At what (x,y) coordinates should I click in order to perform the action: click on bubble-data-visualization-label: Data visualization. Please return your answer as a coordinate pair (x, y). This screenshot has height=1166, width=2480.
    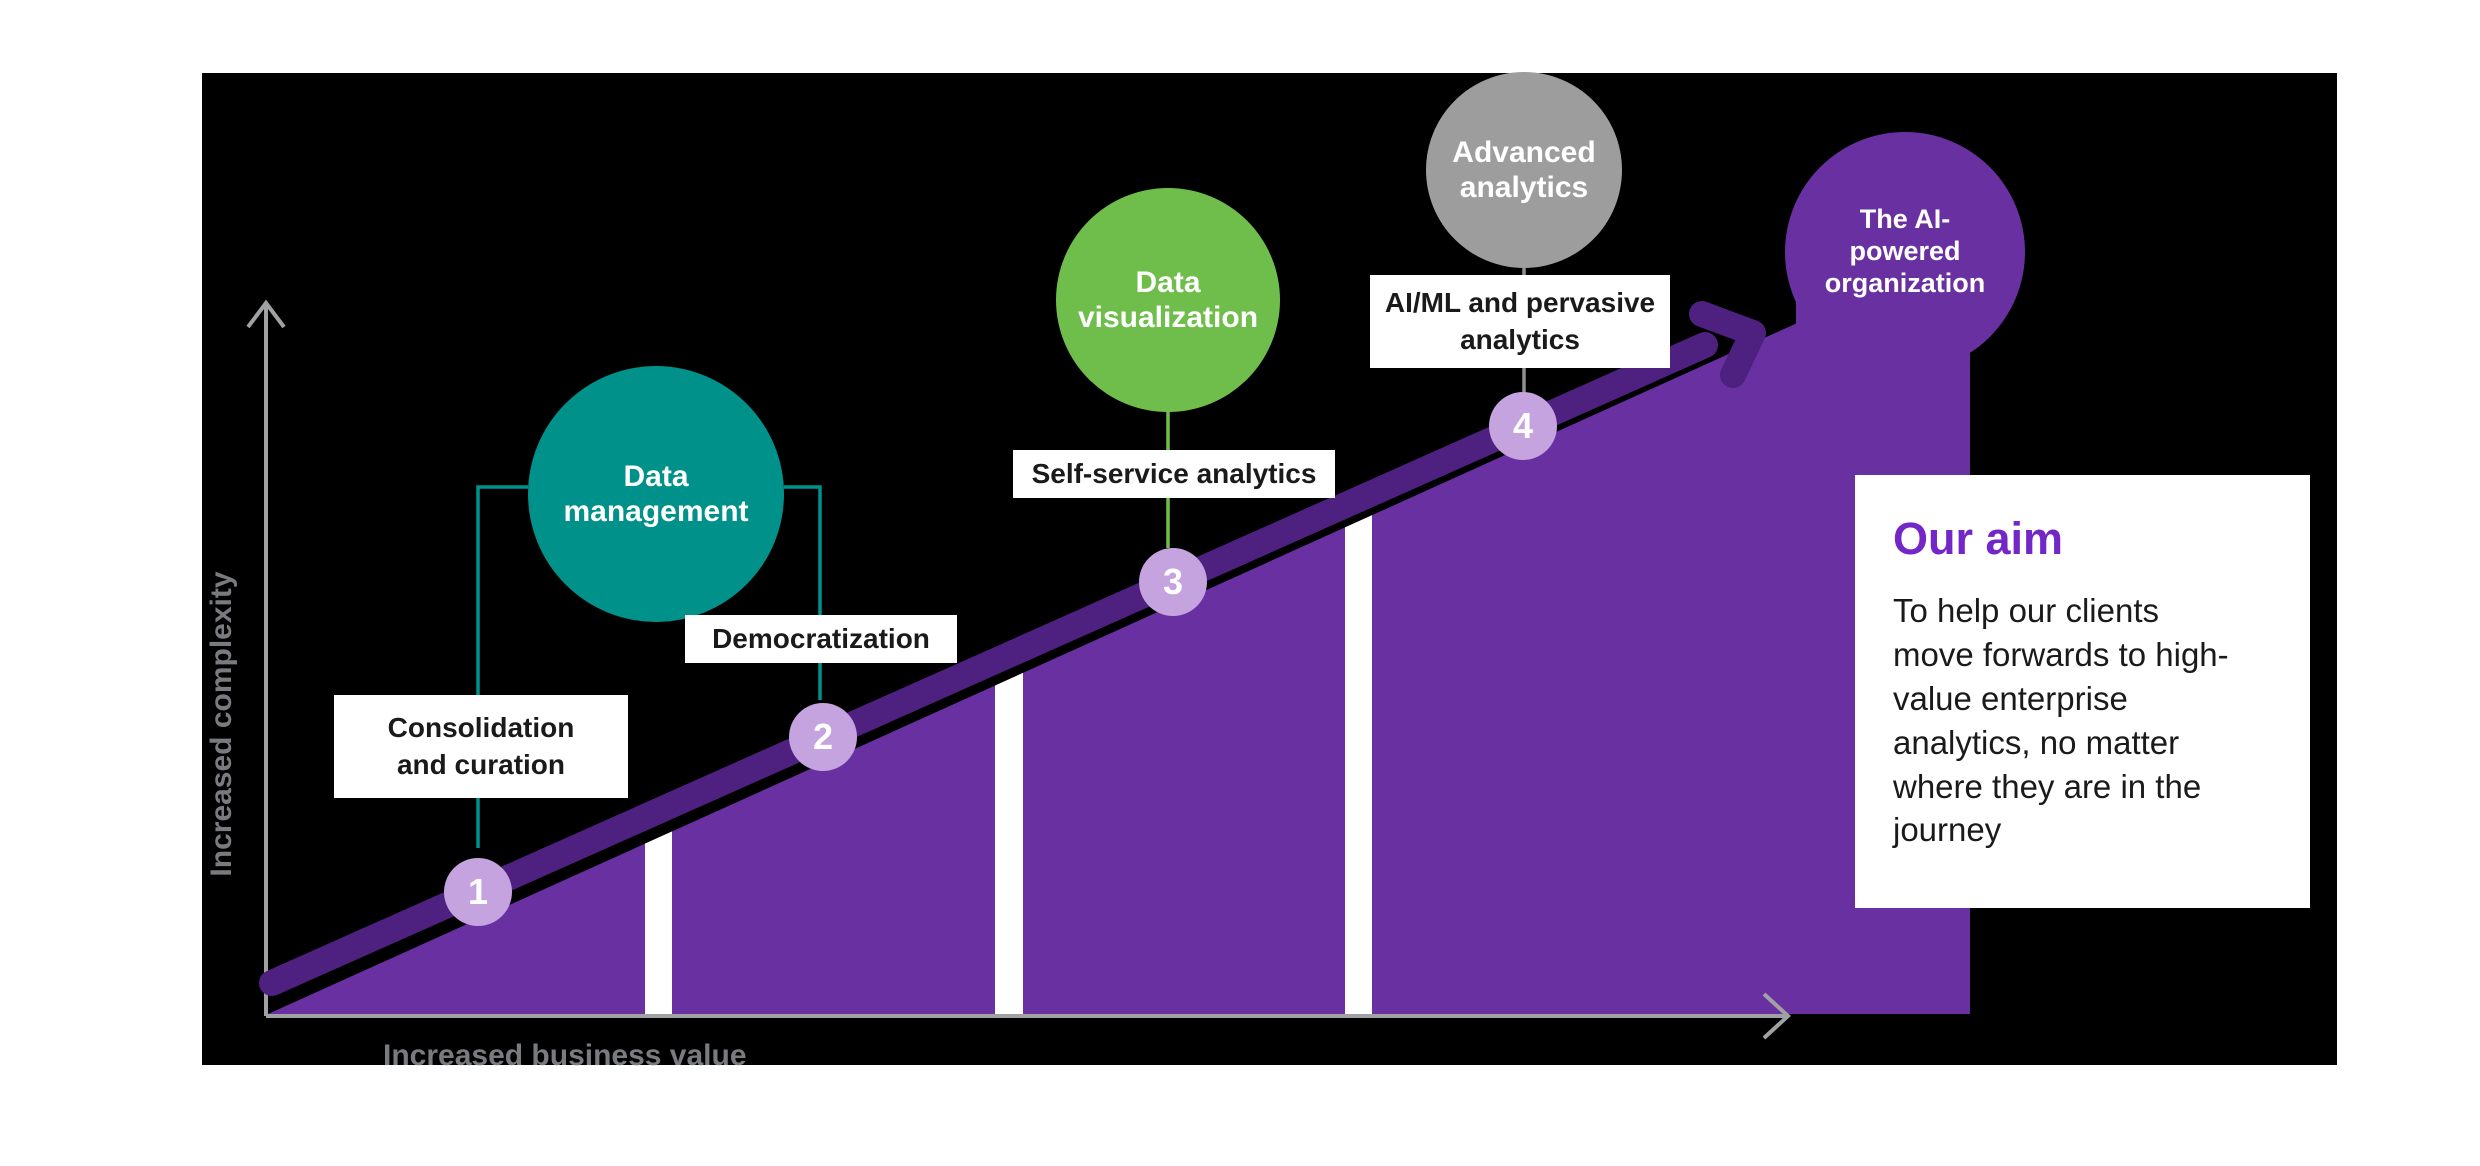
    Looking at the image, I should click on (1168, 299).